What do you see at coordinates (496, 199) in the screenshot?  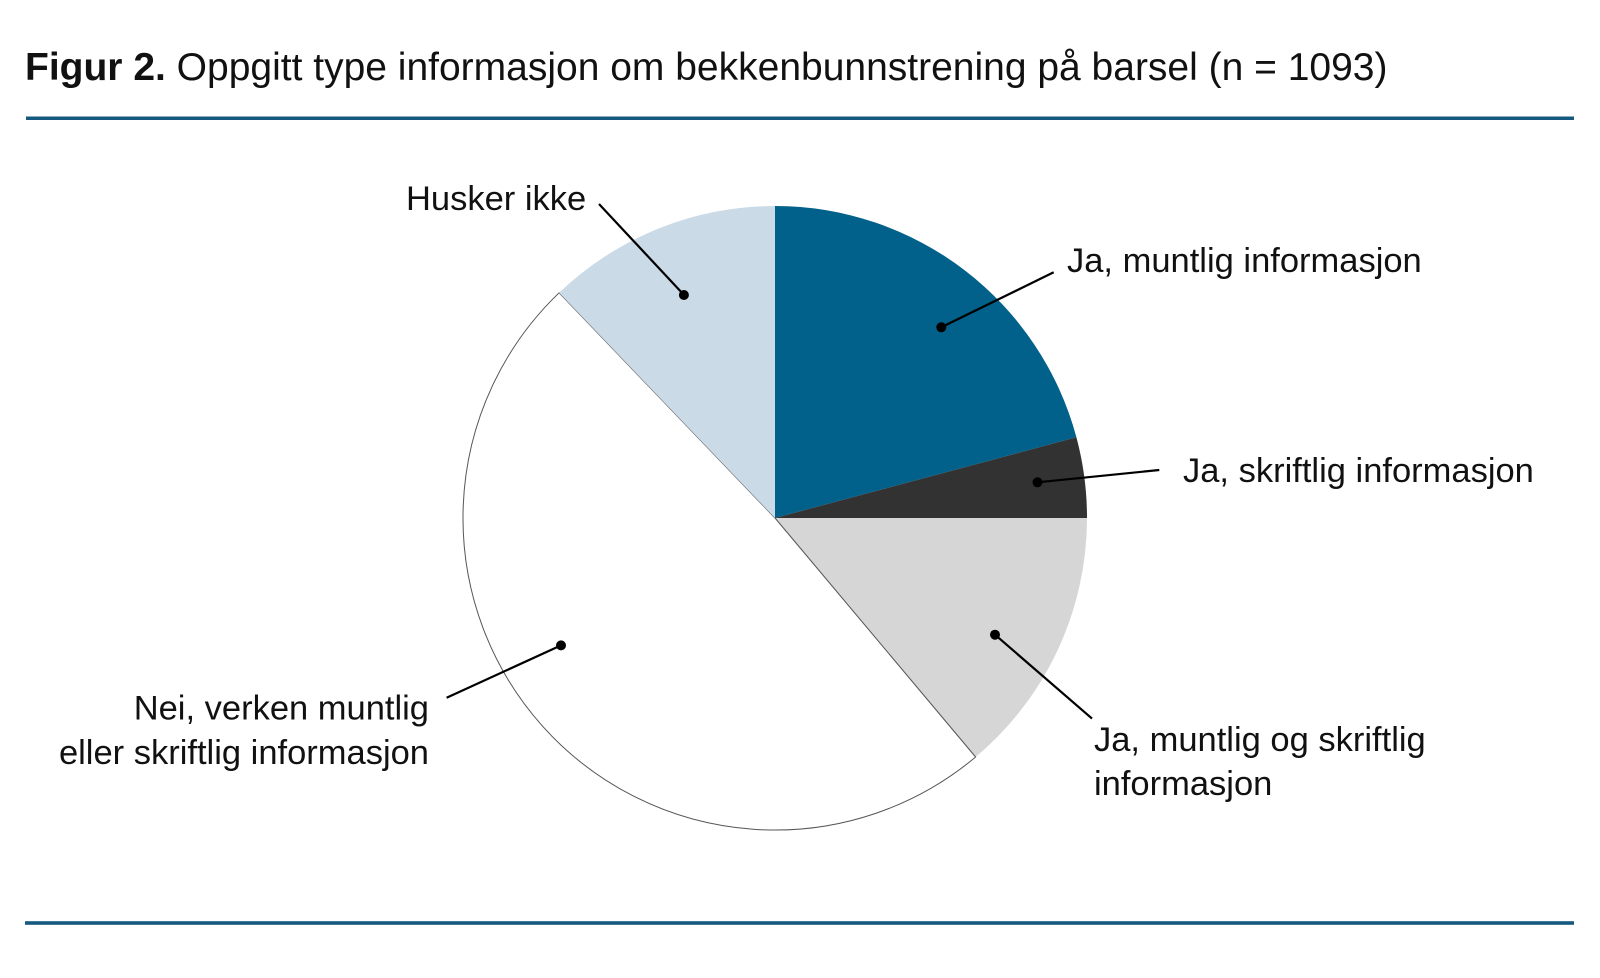 I see `svg-text: Husker ikke` at bounding box center [496, 199].